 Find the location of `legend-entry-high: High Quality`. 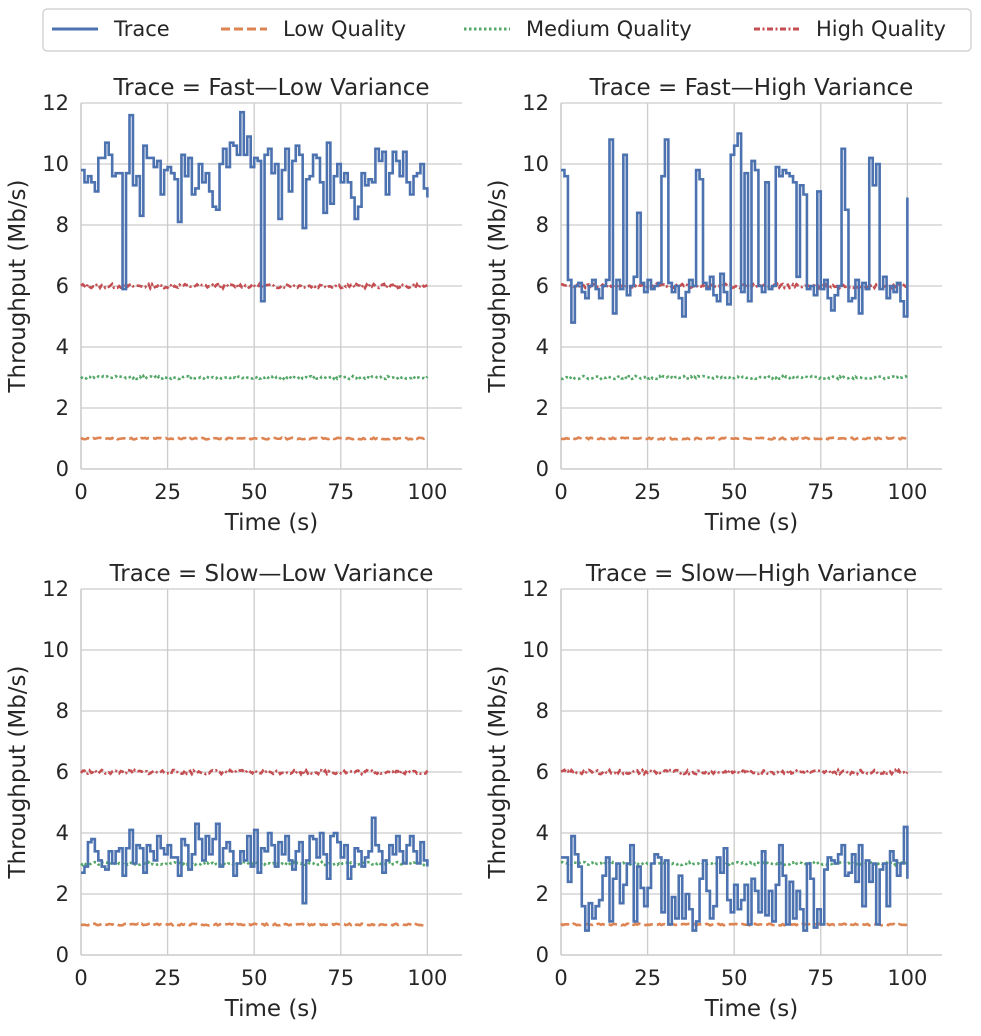

legend-entry-high: High Quality is located at coordinates (850, 29).